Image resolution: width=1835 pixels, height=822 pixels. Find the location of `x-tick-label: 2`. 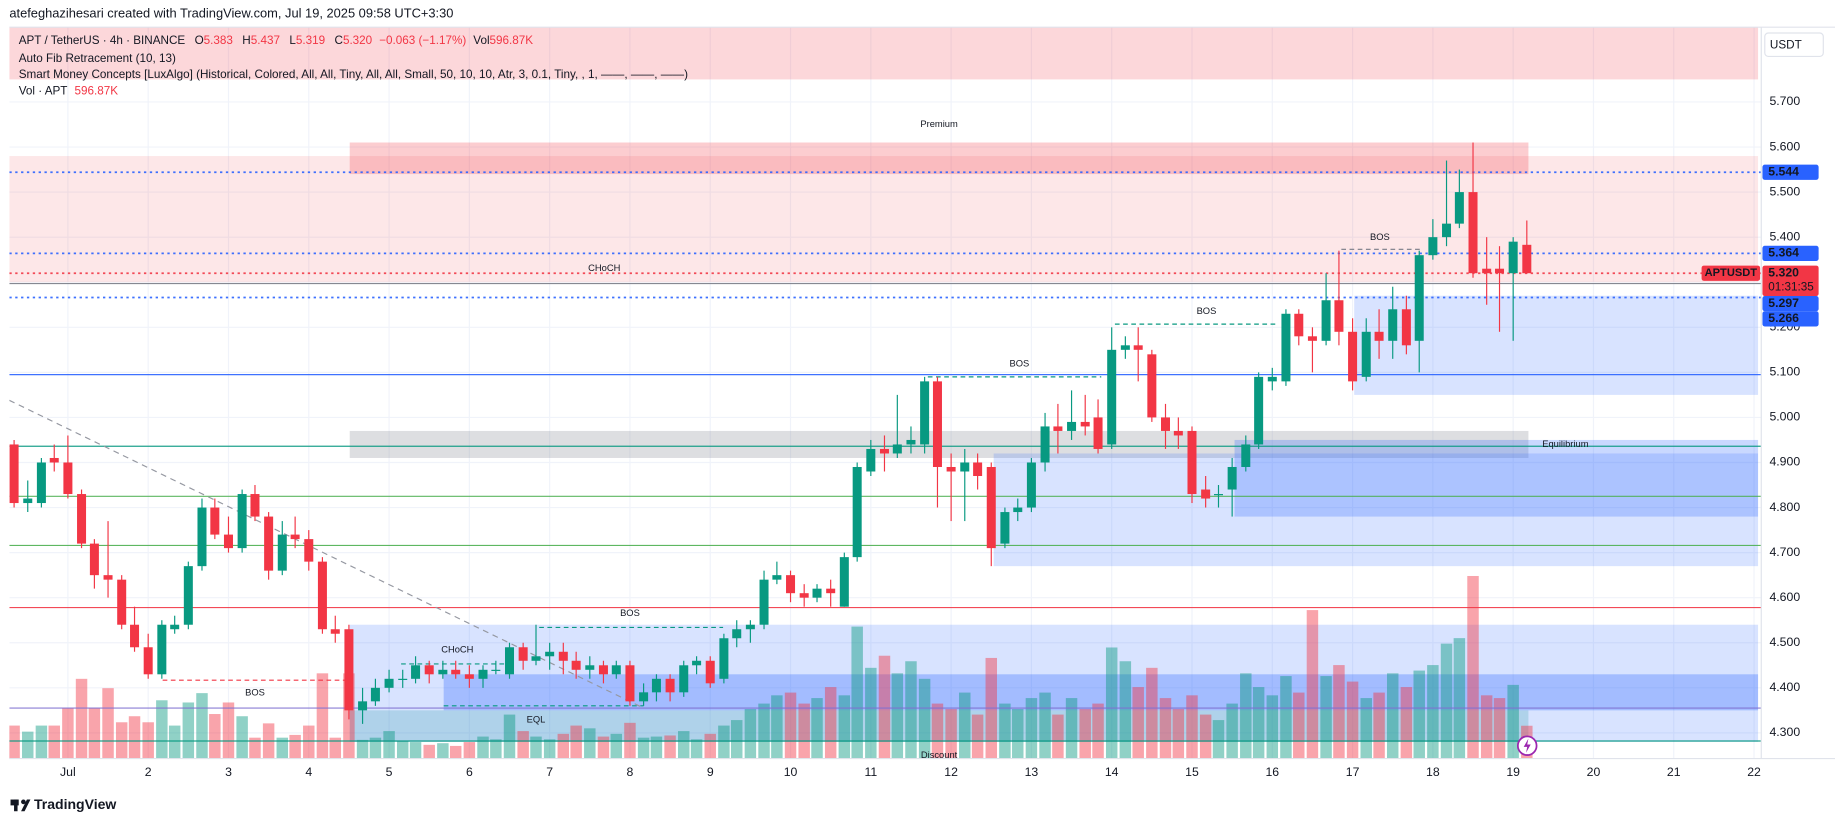

x-tick-label: 2 is located at coordinates (148, 772).